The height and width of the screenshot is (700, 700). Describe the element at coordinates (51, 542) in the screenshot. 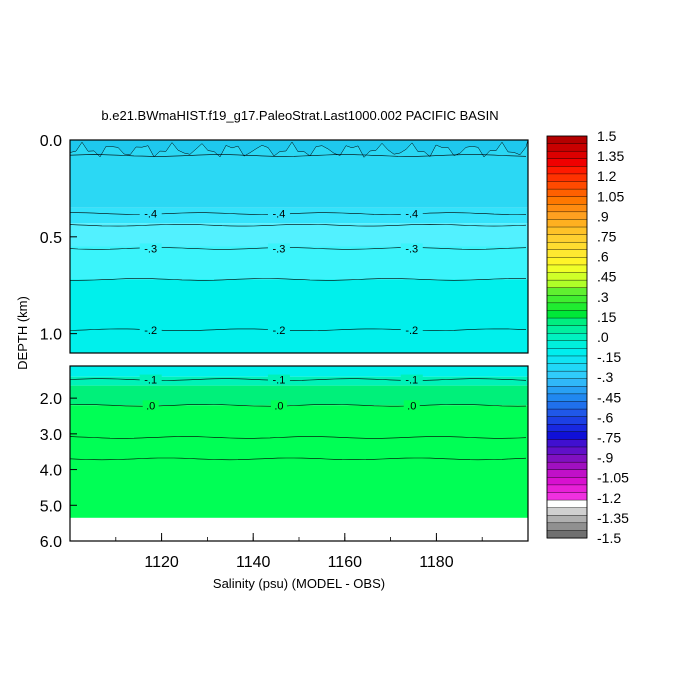

I see `lower-ytick-label: 6.0` at that location.